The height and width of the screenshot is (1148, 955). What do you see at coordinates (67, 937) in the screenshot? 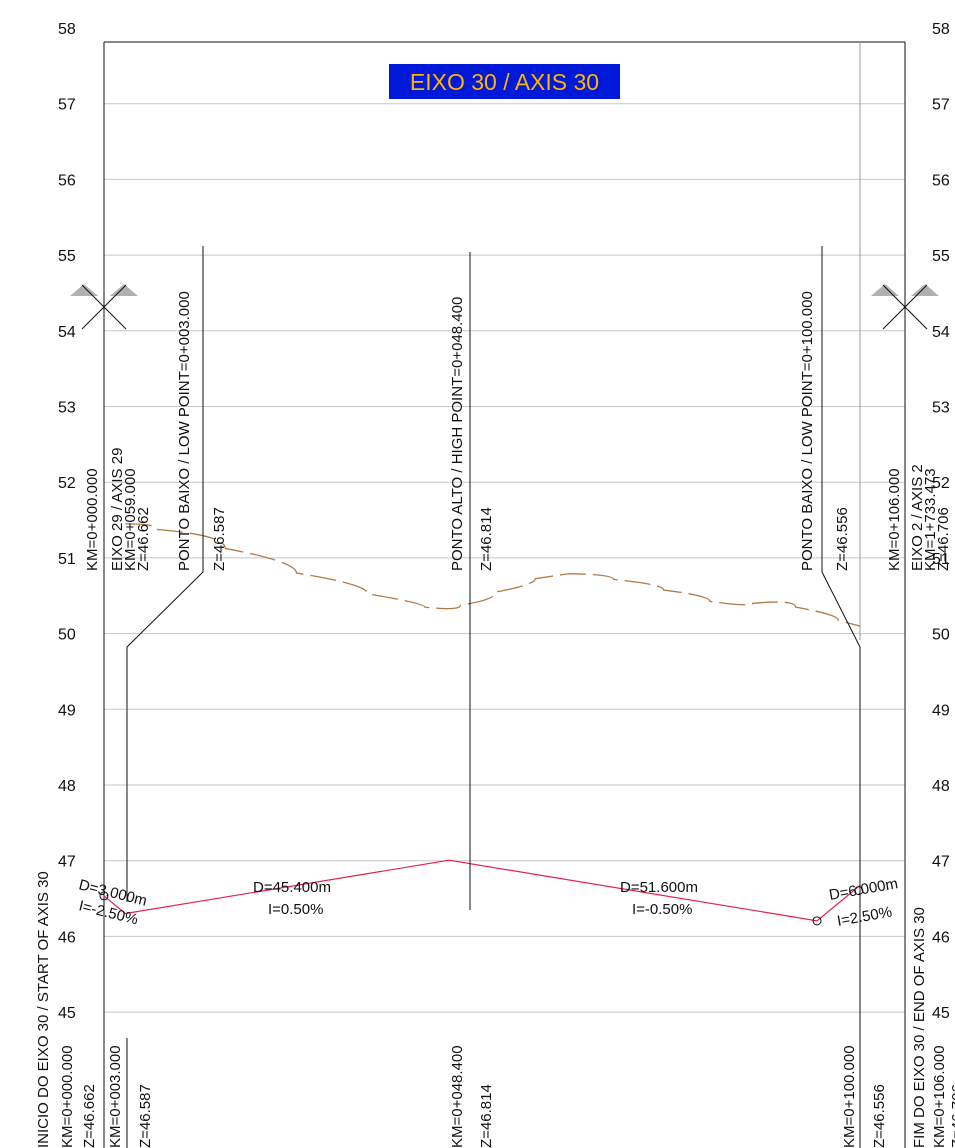
I see `elevation-tick-left: 46` at bounding box center [67, 937].